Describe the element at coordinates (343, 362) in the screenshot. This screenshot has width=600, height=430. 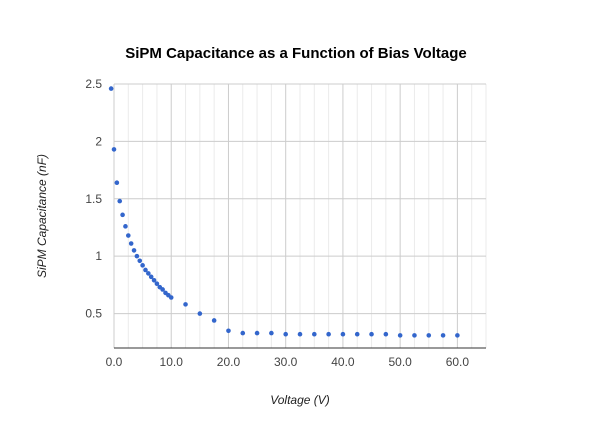
I see `x-tick-label: 40.0` at that location.